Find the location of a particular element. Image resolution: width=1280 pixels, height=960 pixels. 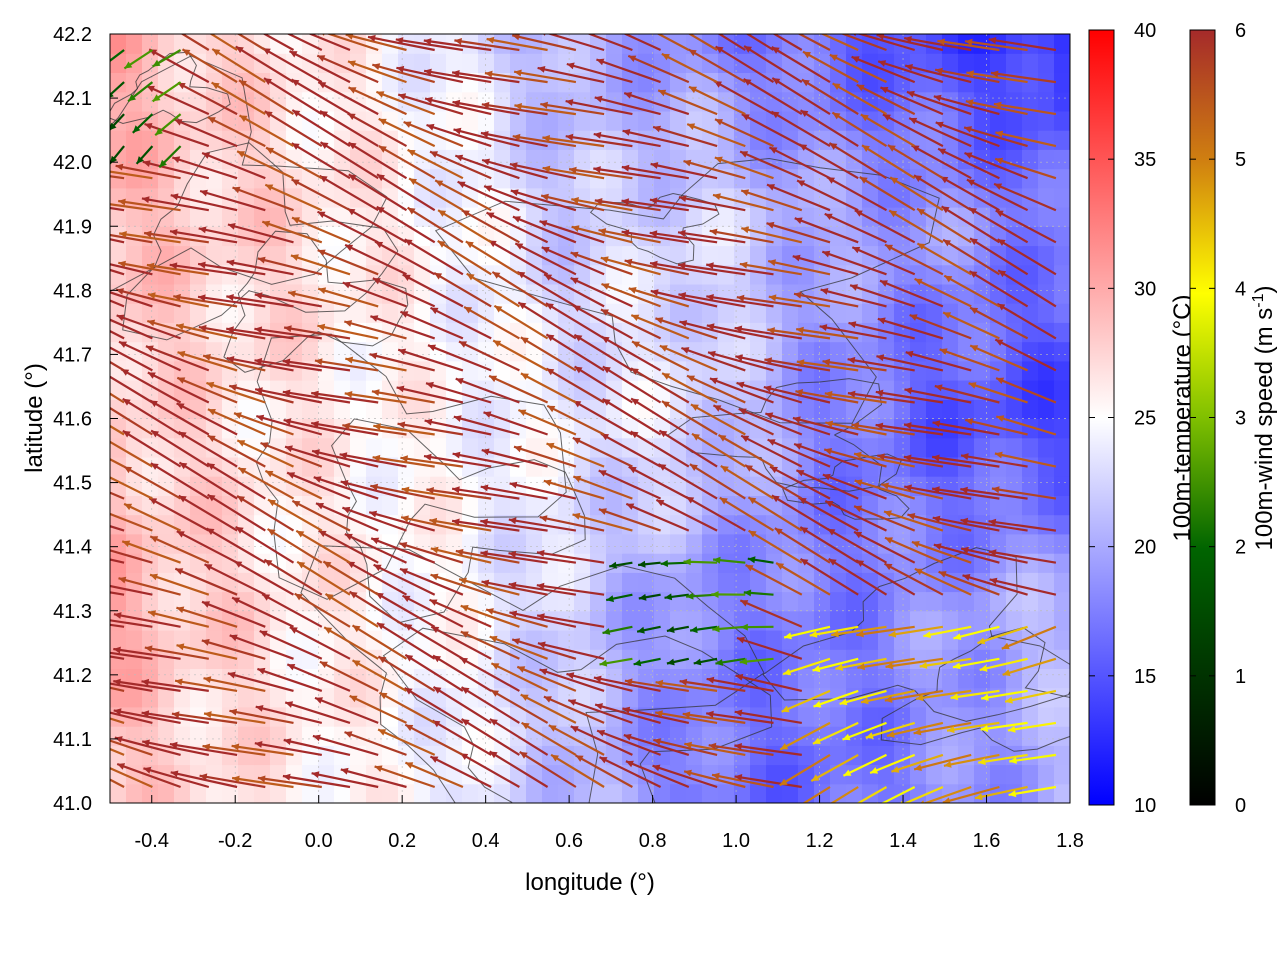

colorbar-tick-label: 1 is located at coordinates (1240, 677).